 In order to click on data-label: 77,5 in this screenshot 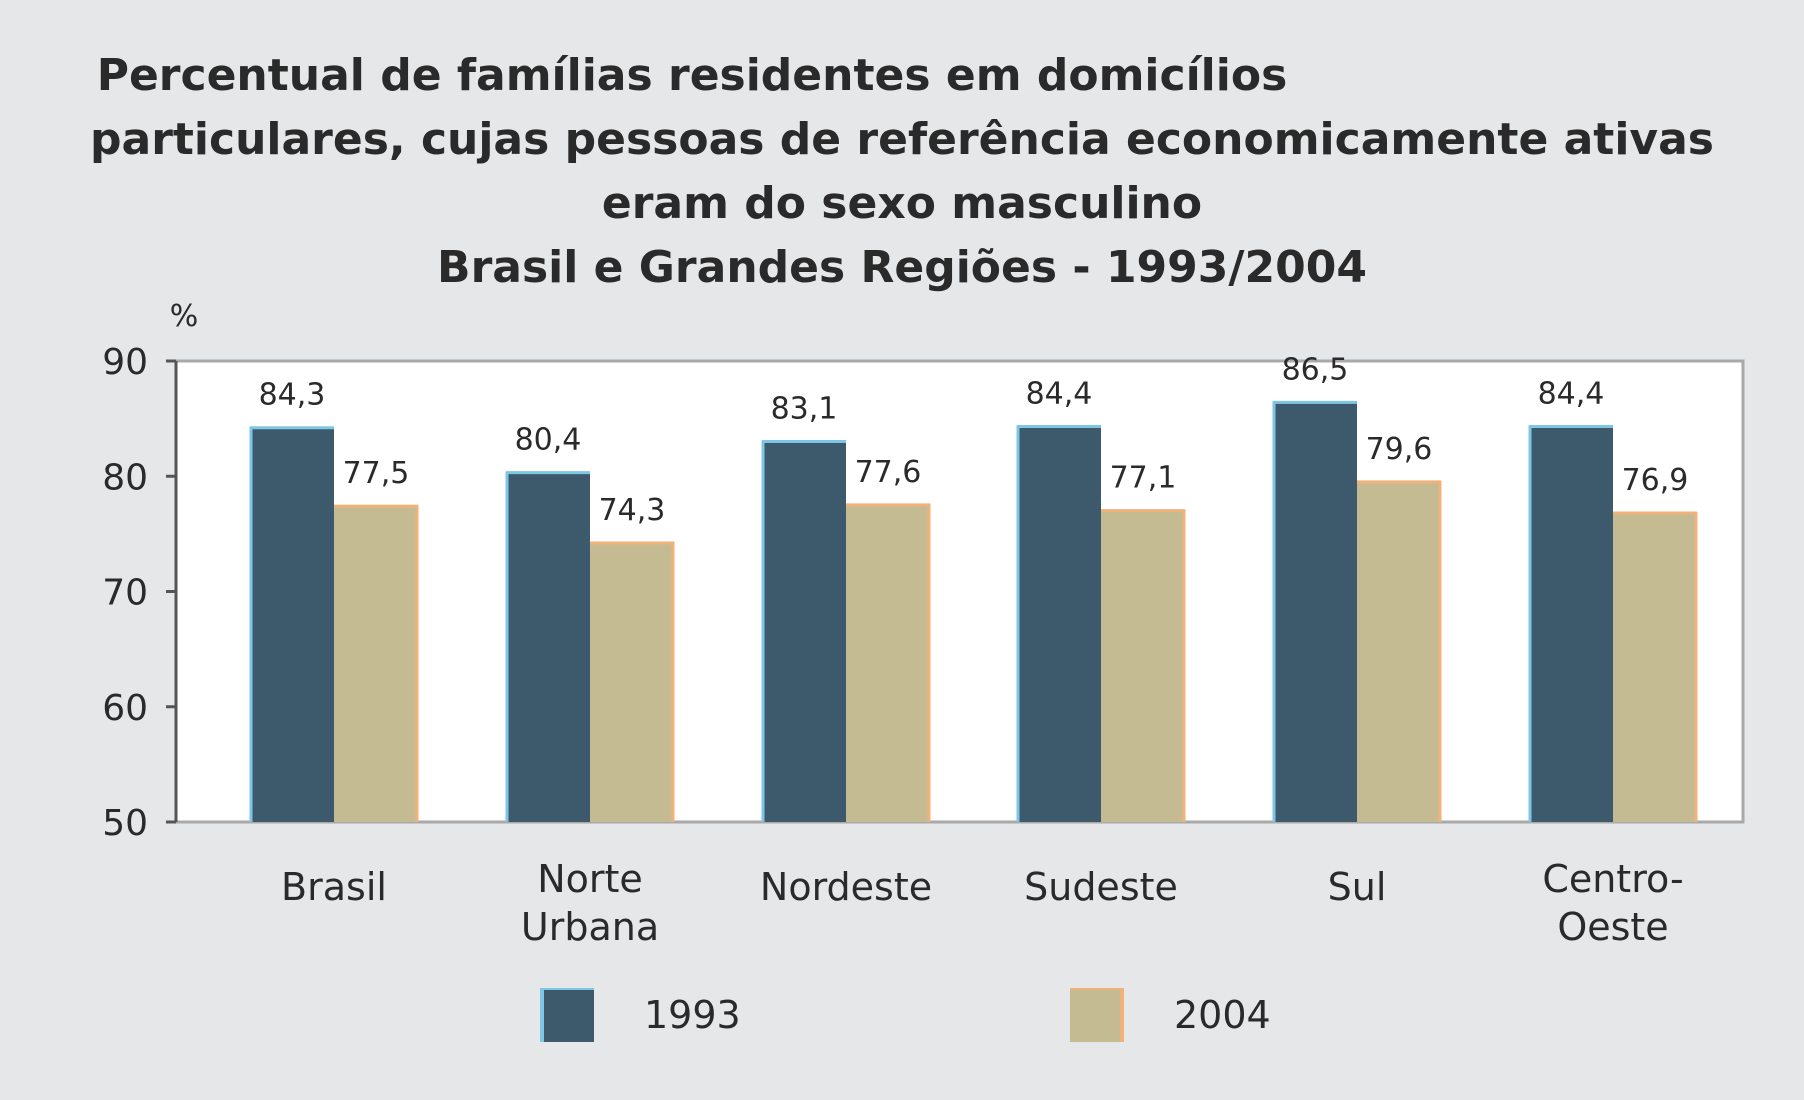, I will do `click(376, 473)`.